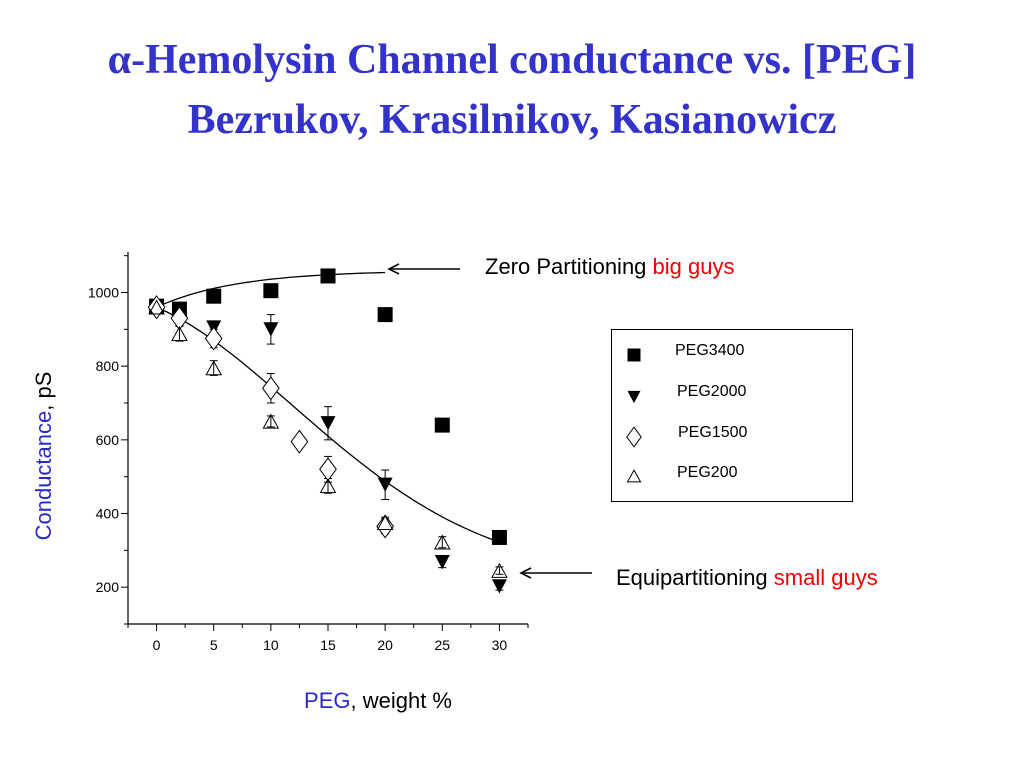 The width and height of the screenshot is (1024, 768). What do you see at coordinates (525, 573) in the screenshot?
I see `arrow-equipartitioning-head` at bounding box center [525, 573].